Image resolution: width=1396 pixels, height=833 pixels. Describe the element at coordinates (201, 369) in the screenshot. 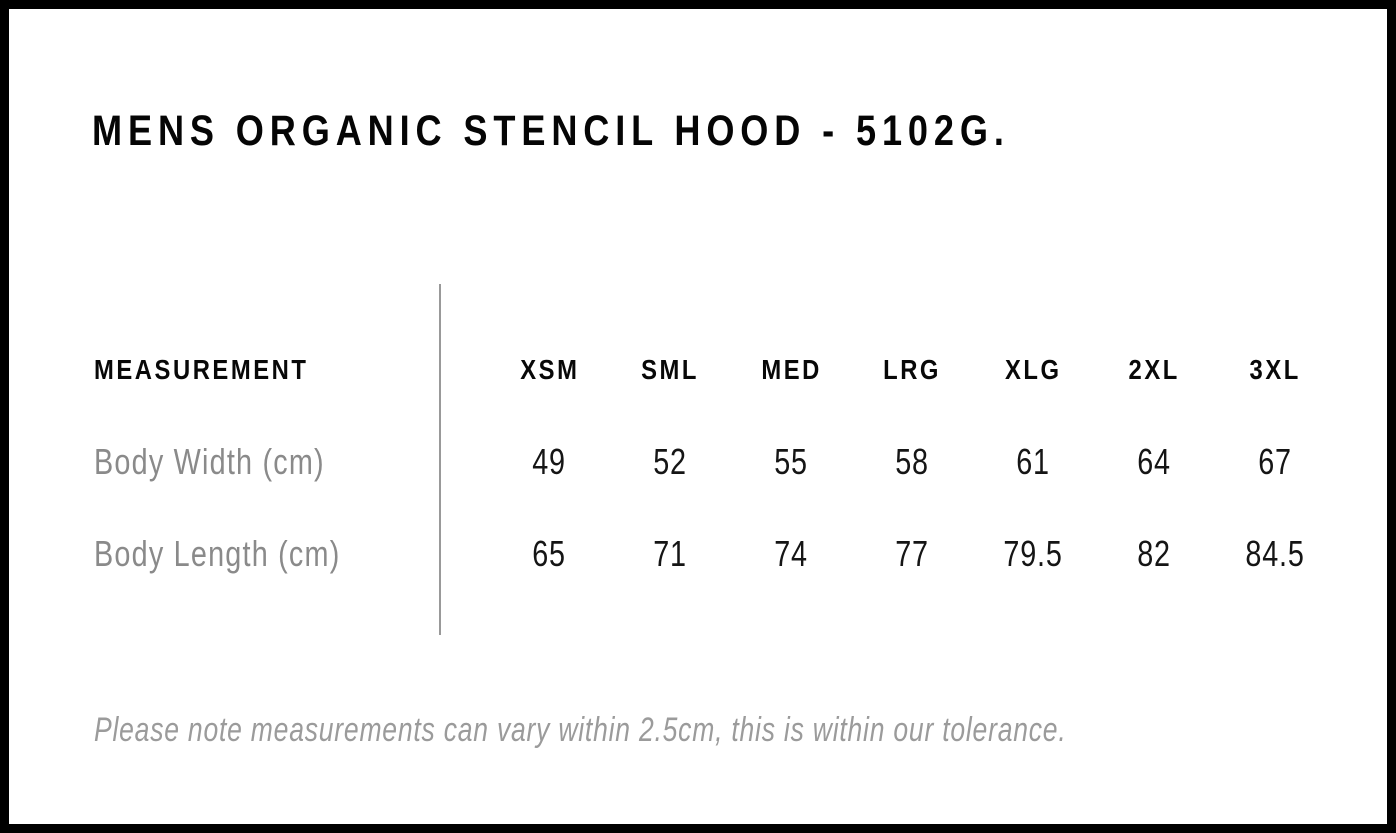

I see `measurement-header-text: MEASUREMENT` at that location.